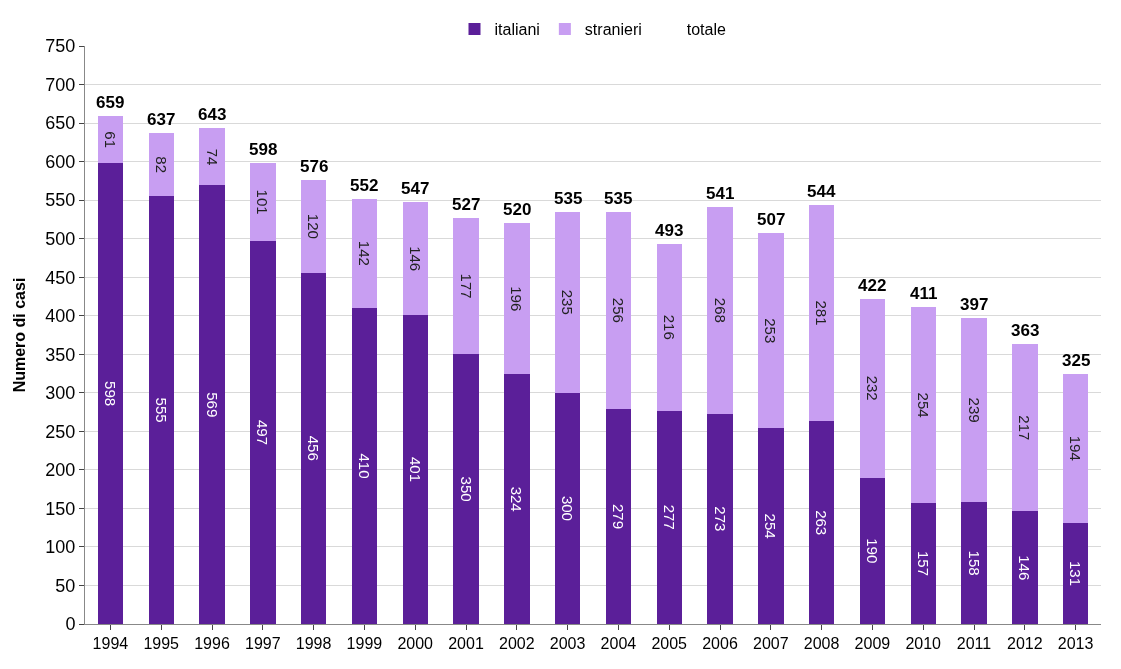 The width and height of the screenshot is (1121, 669). I want to click on x-tick-label: 2010, so click(923, 644).